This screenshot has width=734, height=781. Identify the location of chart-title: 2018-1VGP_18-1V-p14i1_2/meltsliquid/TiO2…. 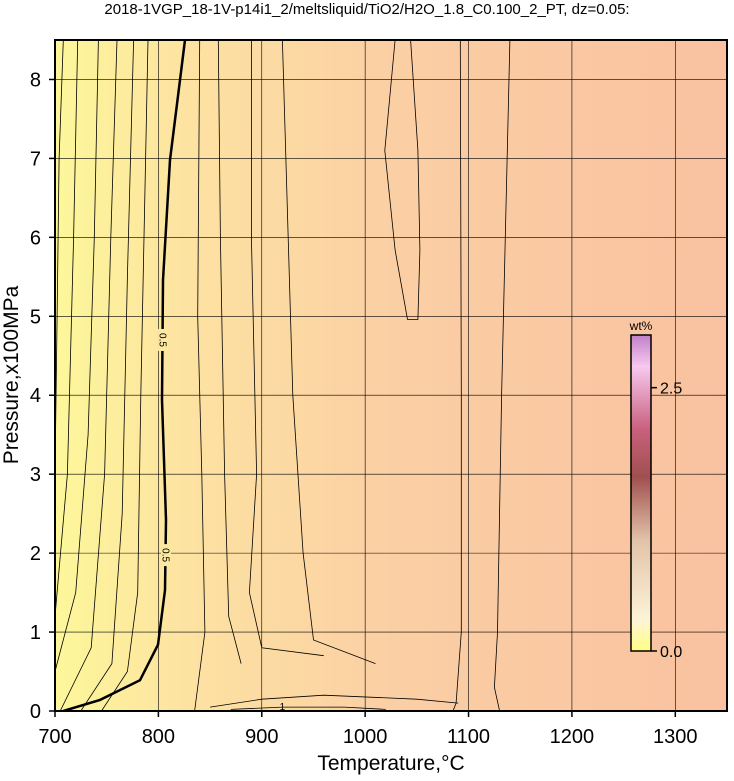
(366, 9).